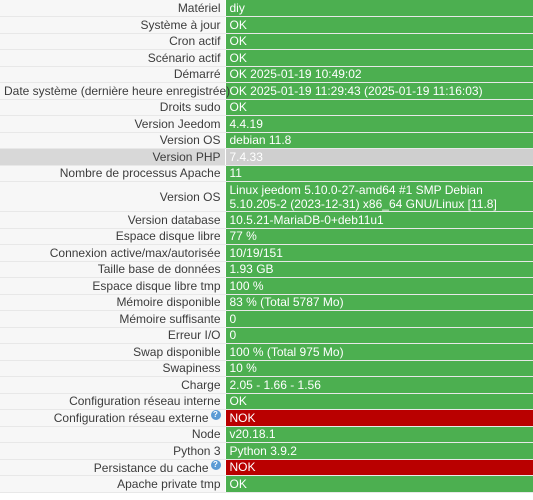 This screenshot has height=500, width=533. What do you see at coordinates (378, 401) in the screenshot?
I see `value-reseau-interne: OK` at bounding box center [378, 401].